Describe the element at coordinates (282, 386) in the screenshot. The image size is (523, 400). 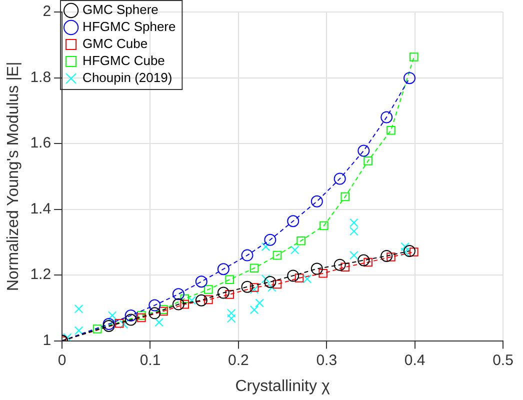
I see `x-axis-title: Crystallinity χ` at that location.